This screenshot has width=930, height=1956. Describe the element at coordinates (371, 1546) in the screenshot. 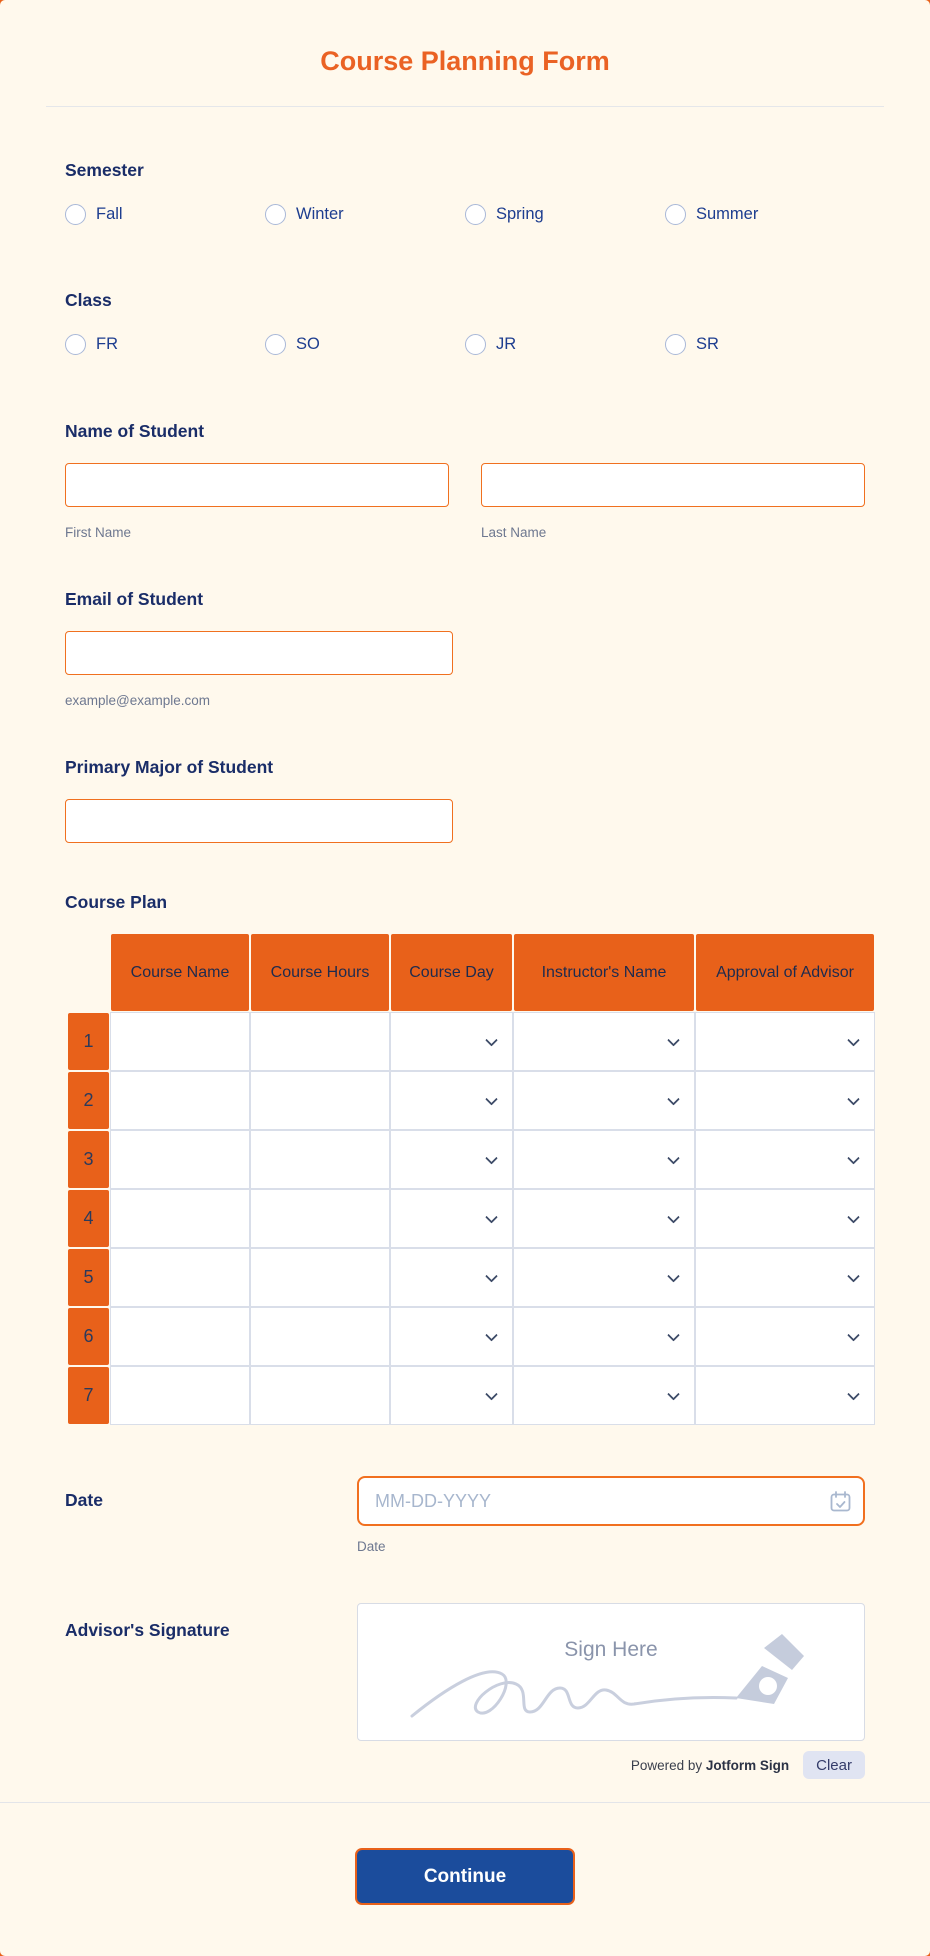

I see `date-sublabel: Date` at that location.